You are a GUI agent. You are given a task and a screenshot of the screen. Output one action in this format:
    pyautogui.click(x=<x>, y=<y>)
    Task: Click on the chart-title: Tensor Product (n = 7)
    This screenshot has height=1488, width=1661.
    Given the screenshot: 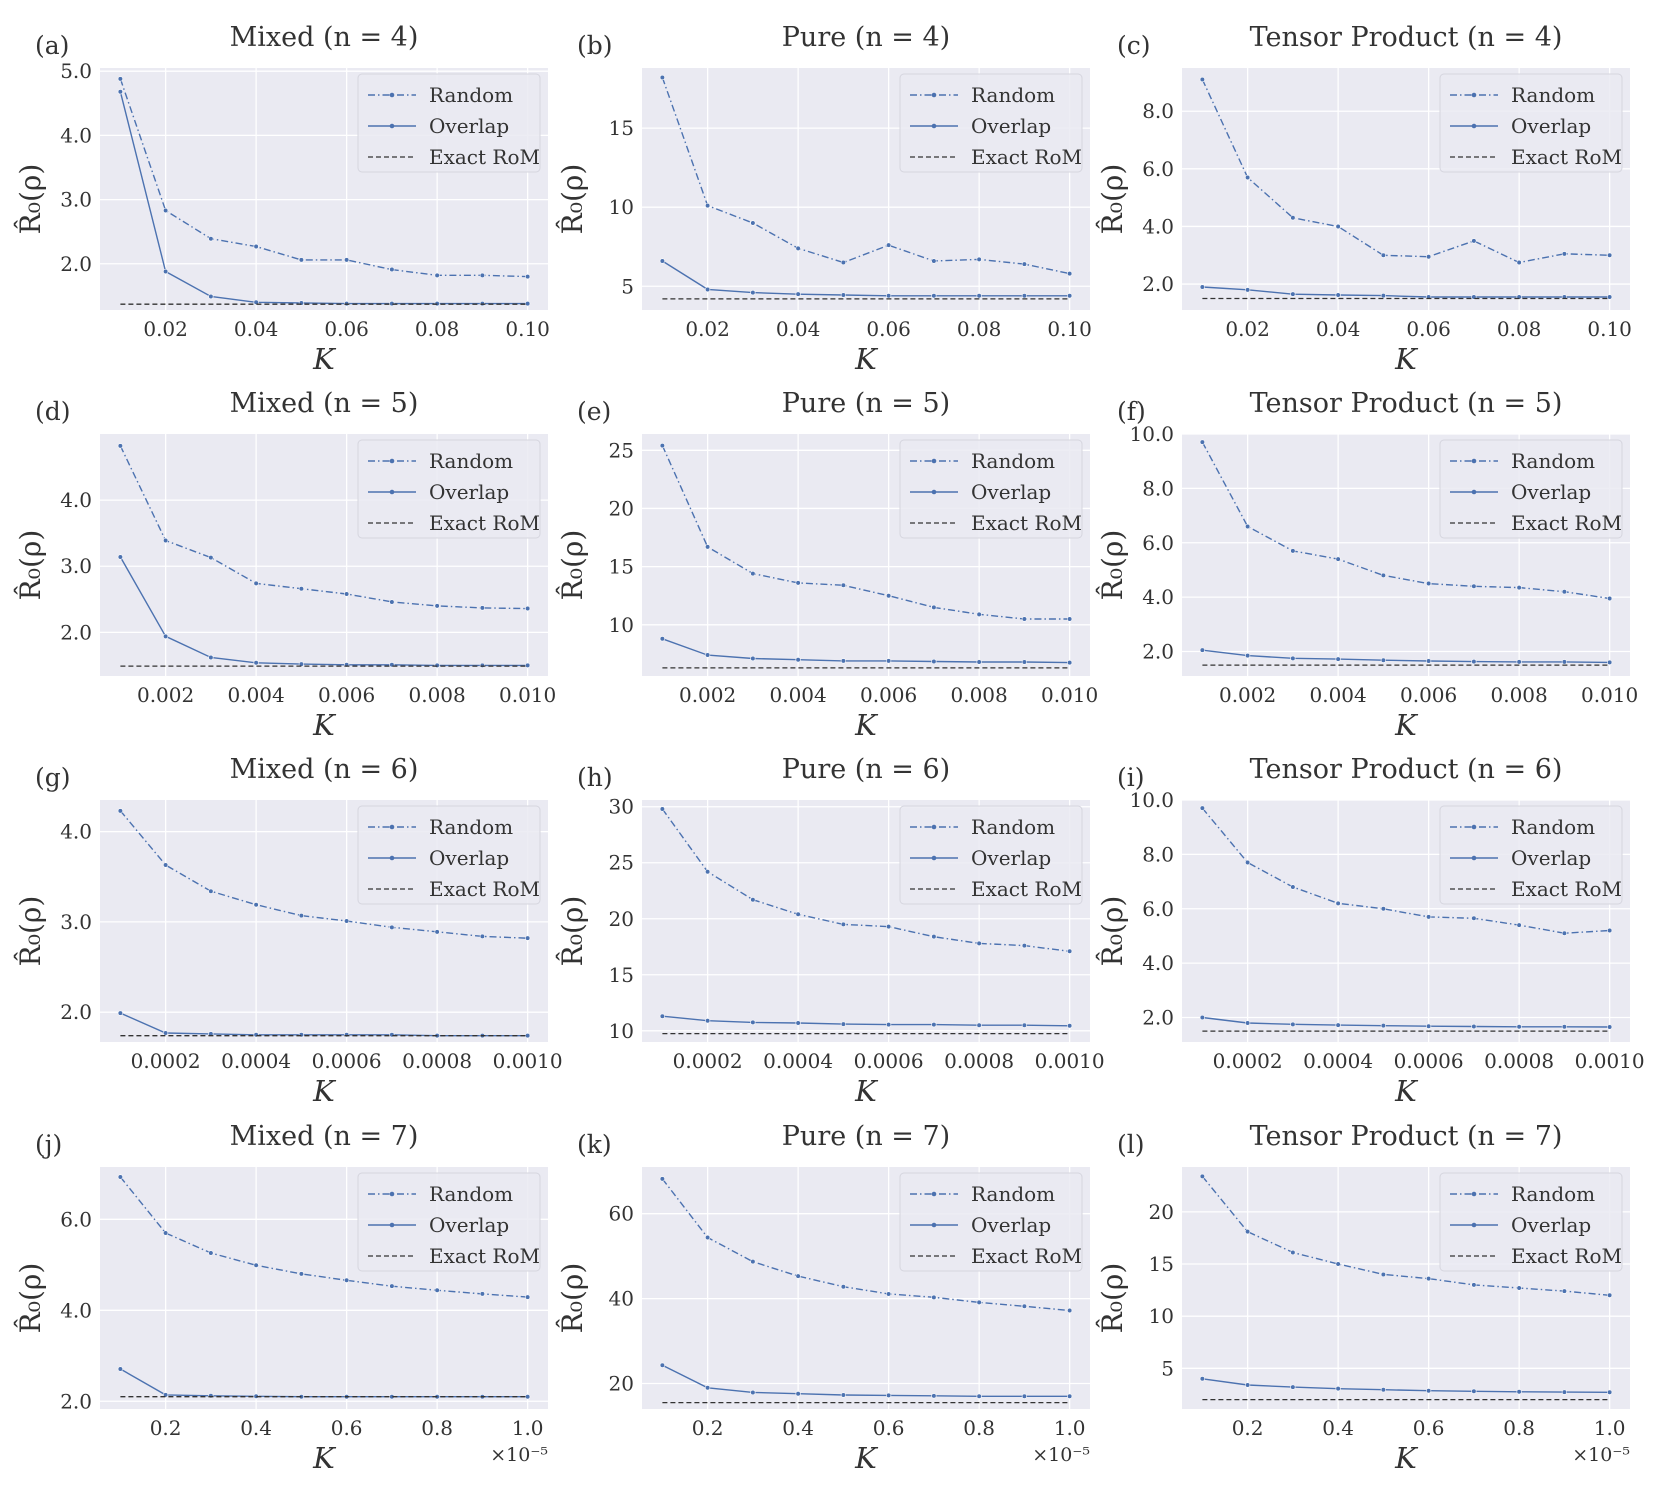 What is the action you would take?
    pyautogui.click(x=1406, y=1136)
    